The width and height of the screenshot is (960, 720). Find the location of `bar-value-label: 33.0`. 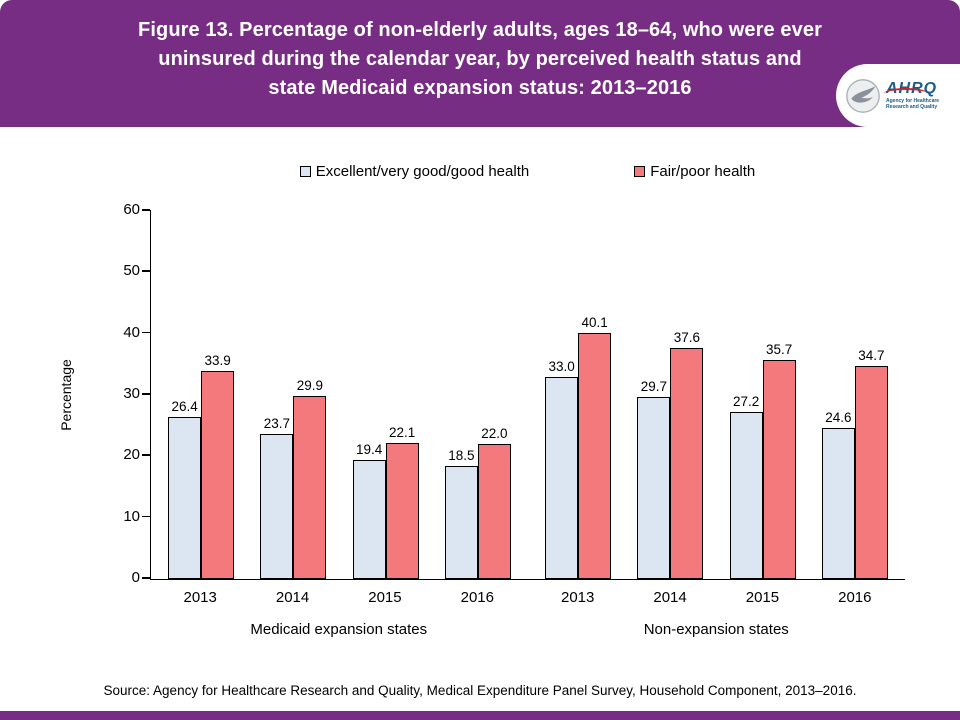

bar-value-label: 33.0 is located at coordinates (561, 366).